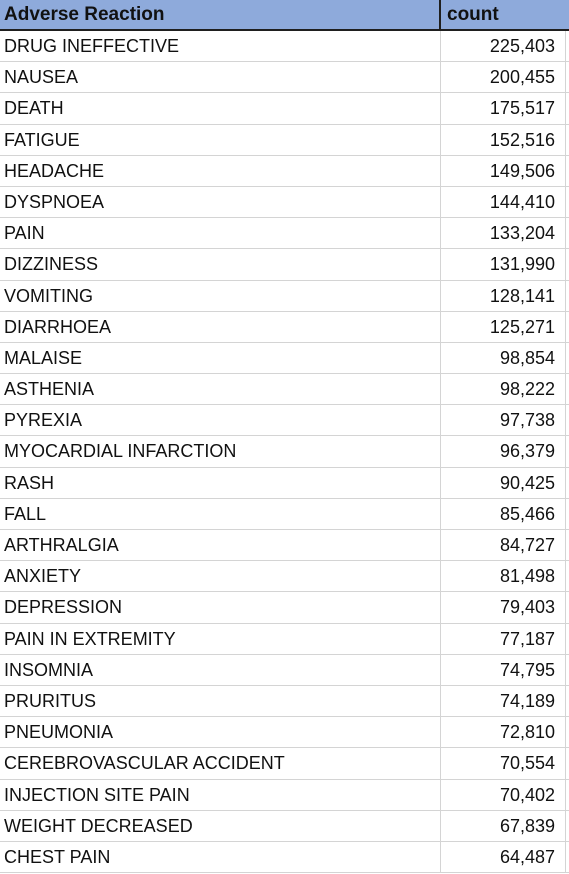  I want to click on reaction-cell: INSOMNIA, so click(220, 669).